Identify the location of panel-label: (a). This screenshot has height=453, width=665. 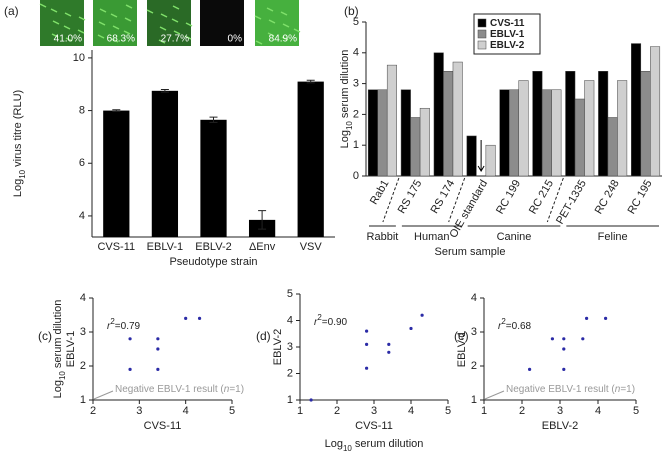
(11, 11).